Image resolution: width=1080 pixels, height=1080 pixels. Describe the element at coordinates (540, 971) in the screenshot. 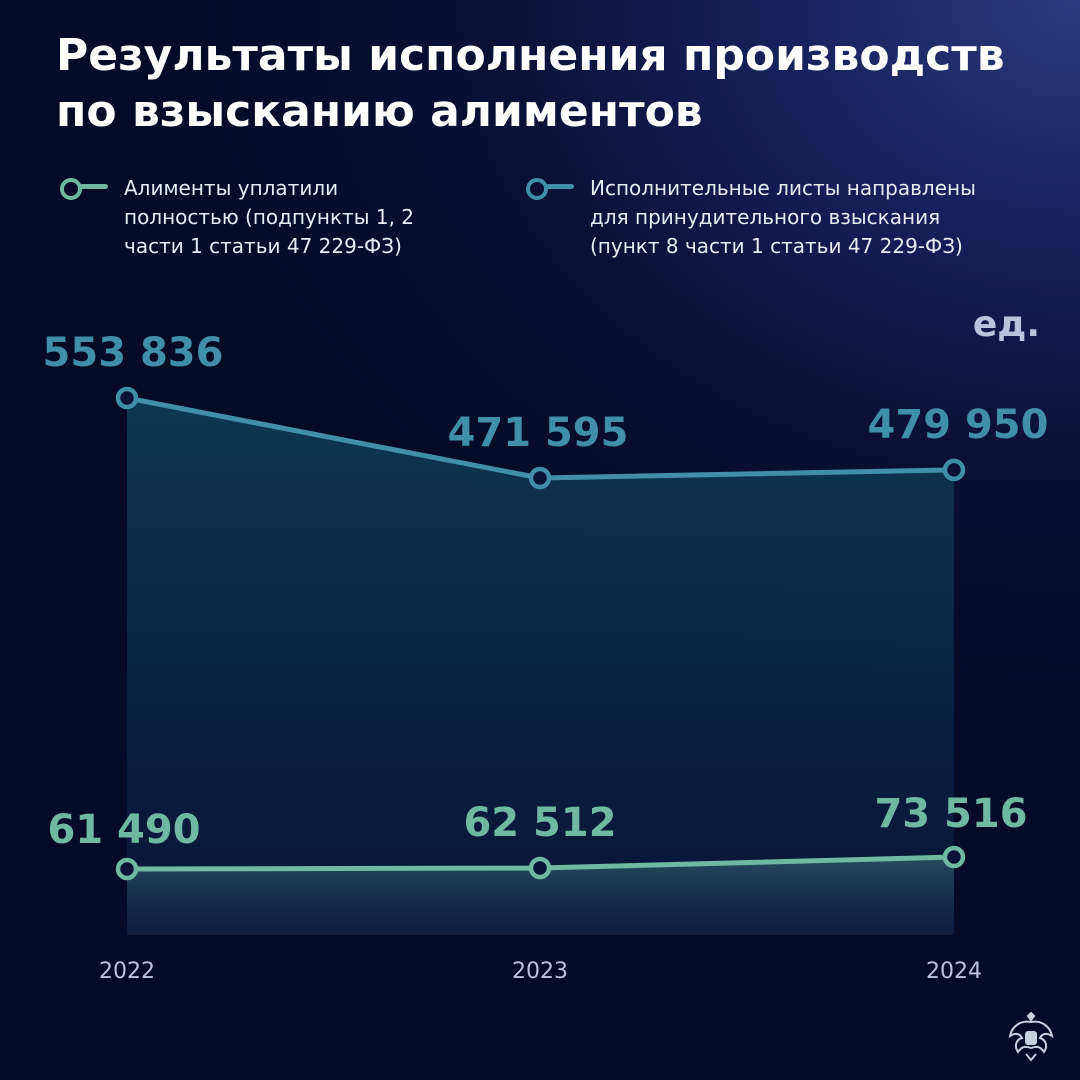

I see `x-tick-label: 2023` at that location.